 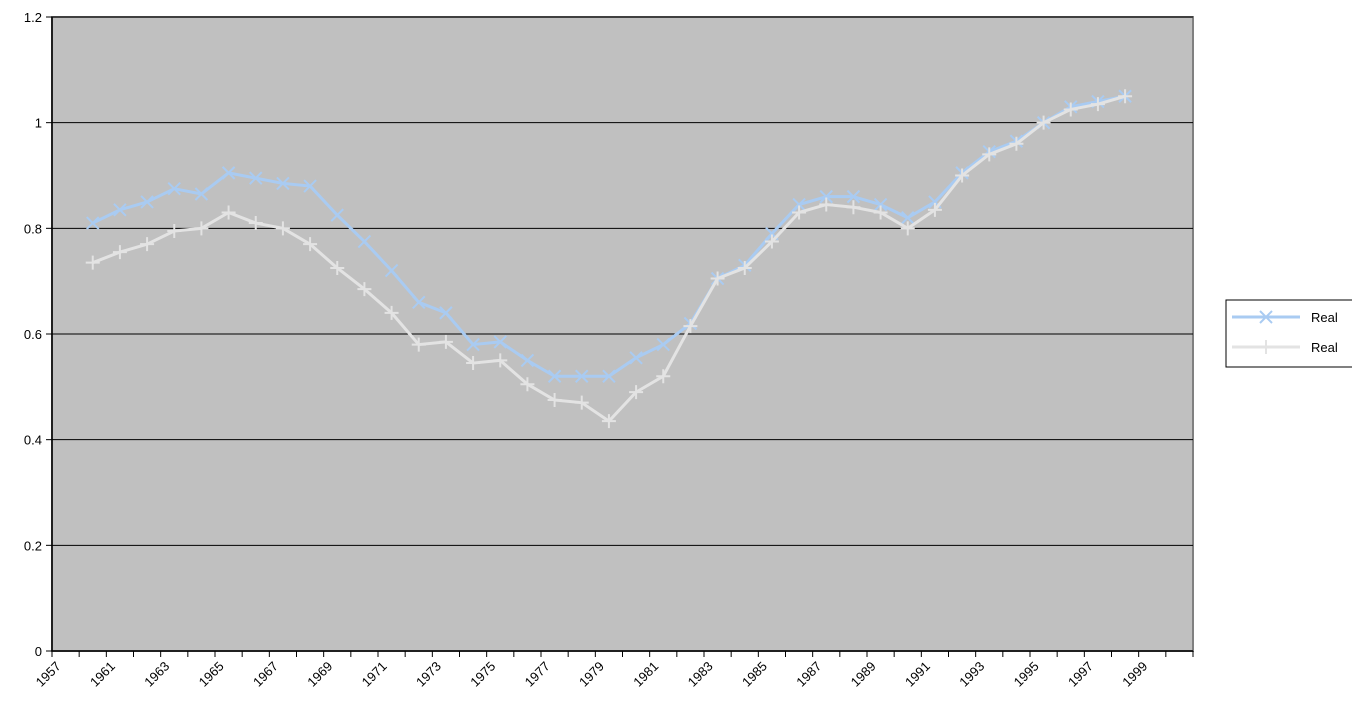 What do you see at coordinates (38, 123) in the screenshot?
I see `y-tick-label: 1` at bounding box center [38, 123].